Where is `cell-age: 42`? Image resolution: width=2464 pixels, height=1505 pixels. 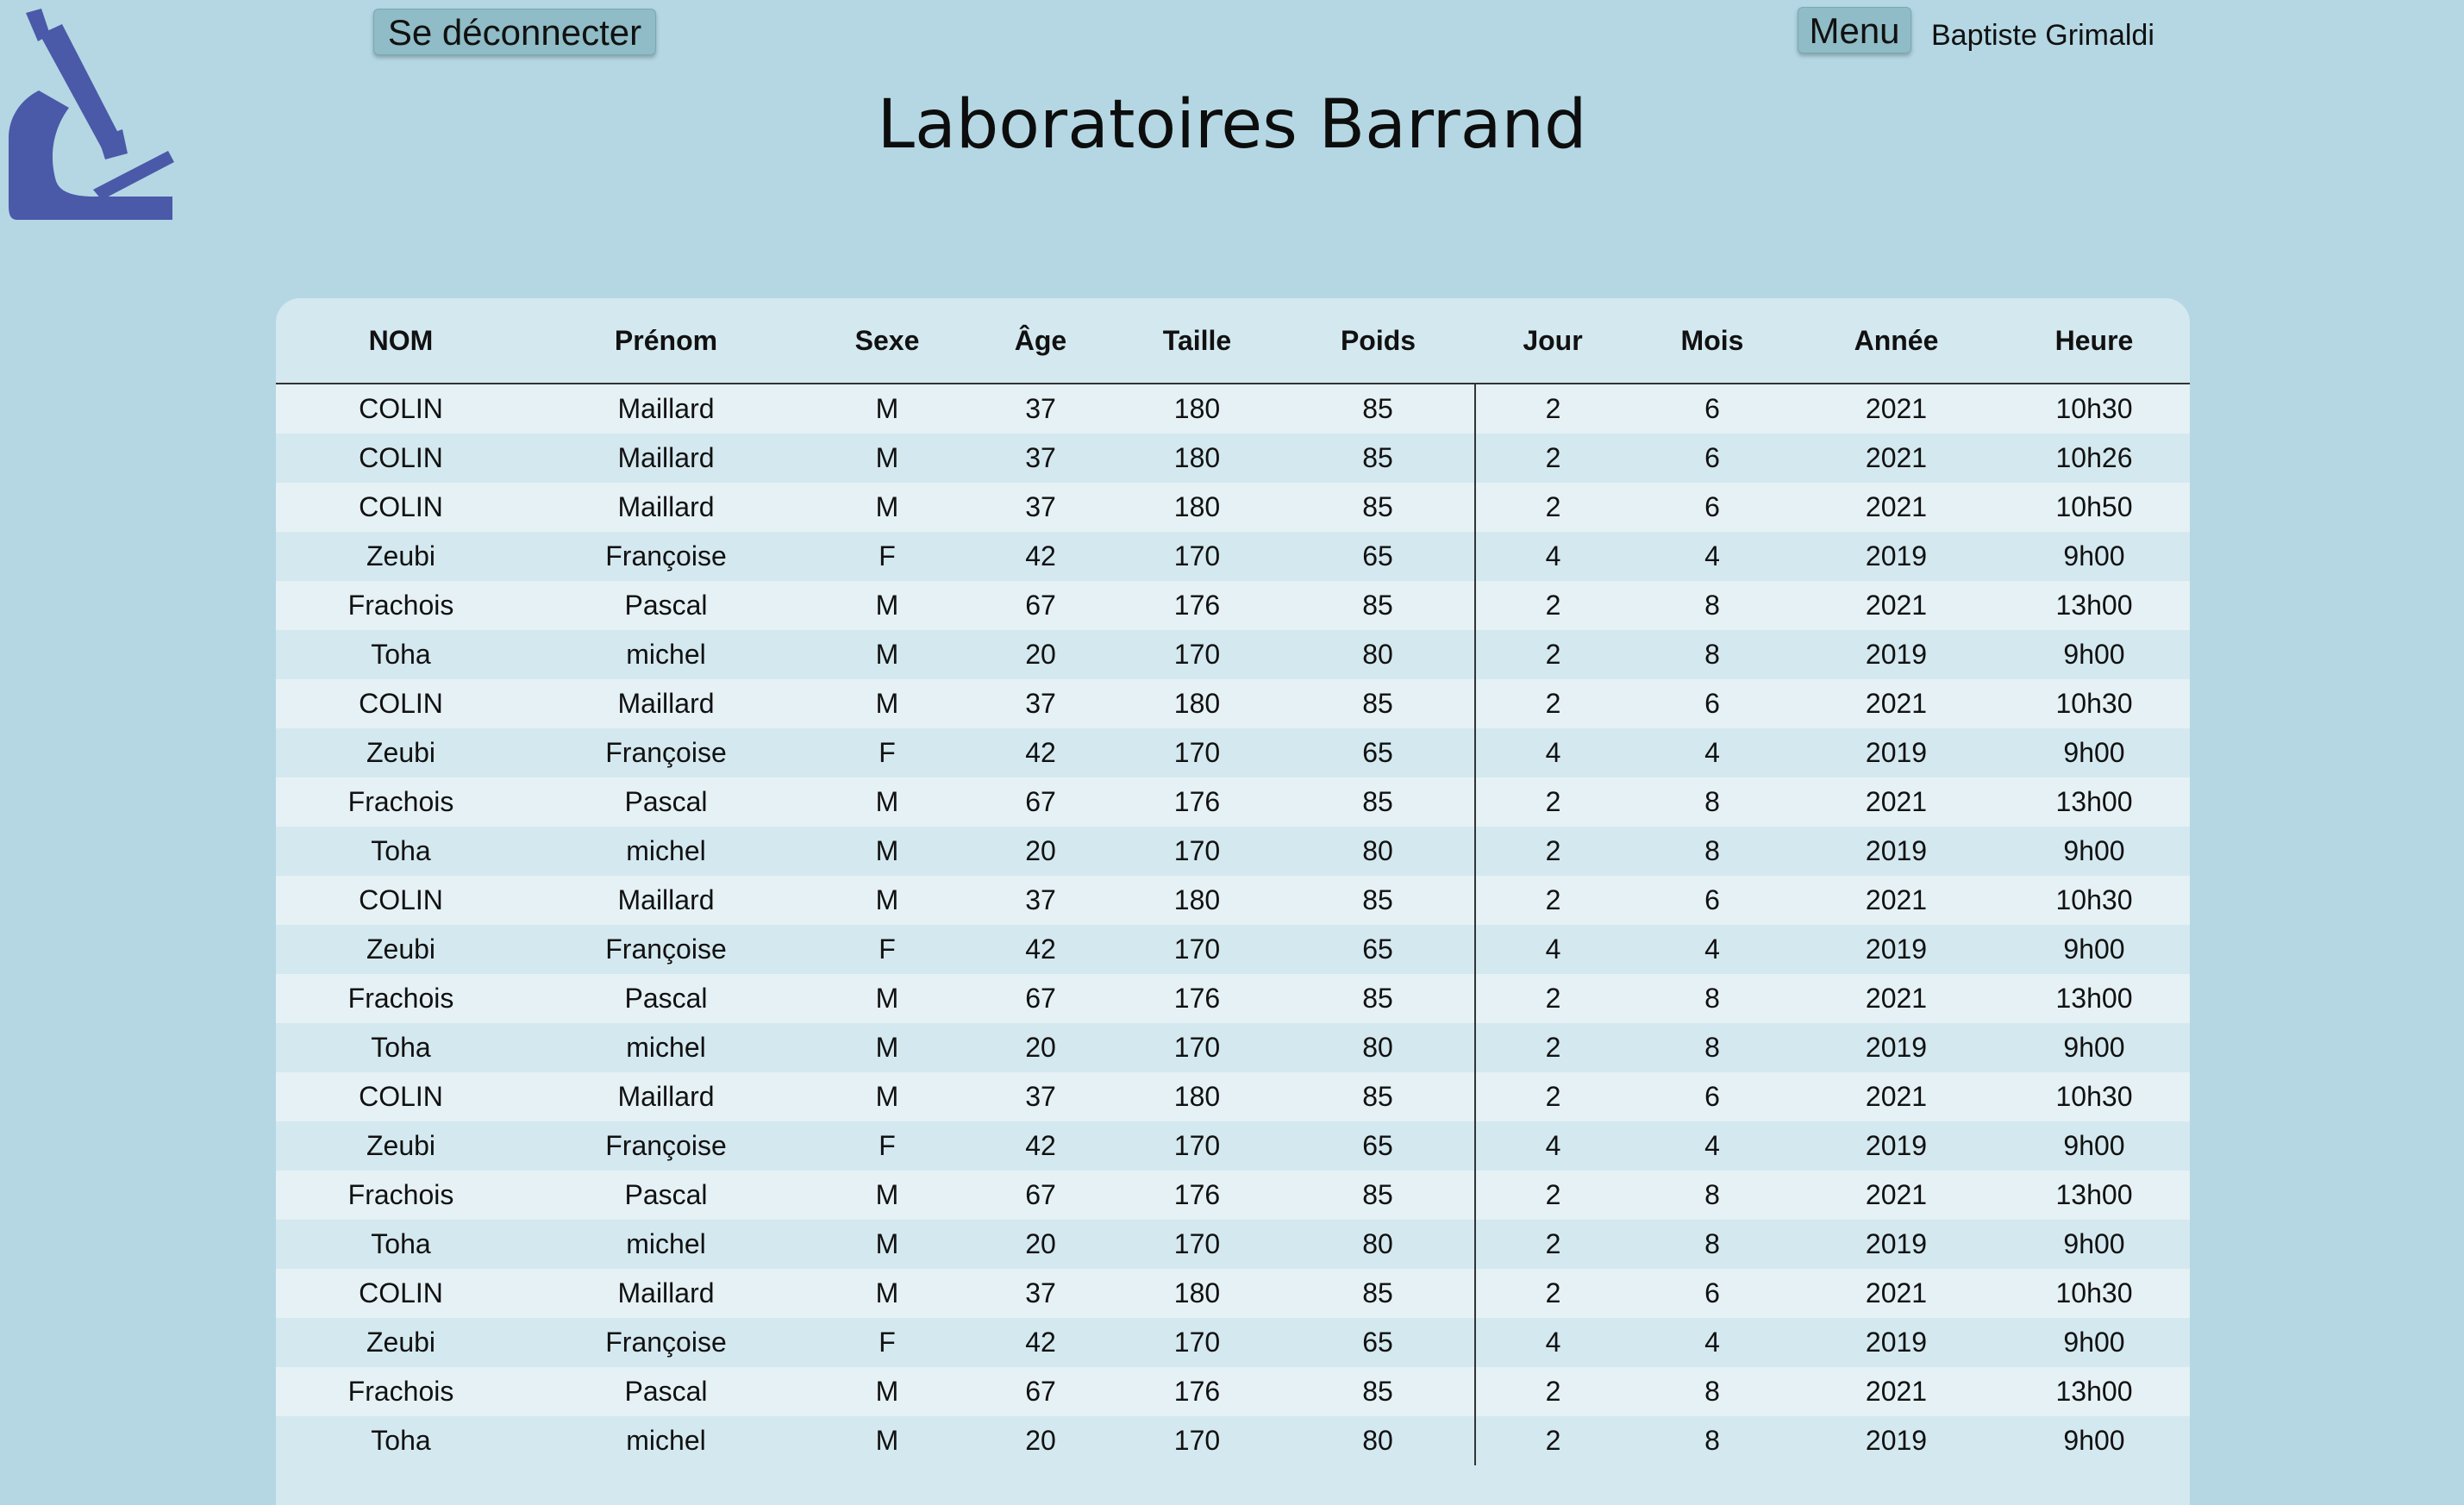 cell-age: 42 is located at coordinates (1040, 752).